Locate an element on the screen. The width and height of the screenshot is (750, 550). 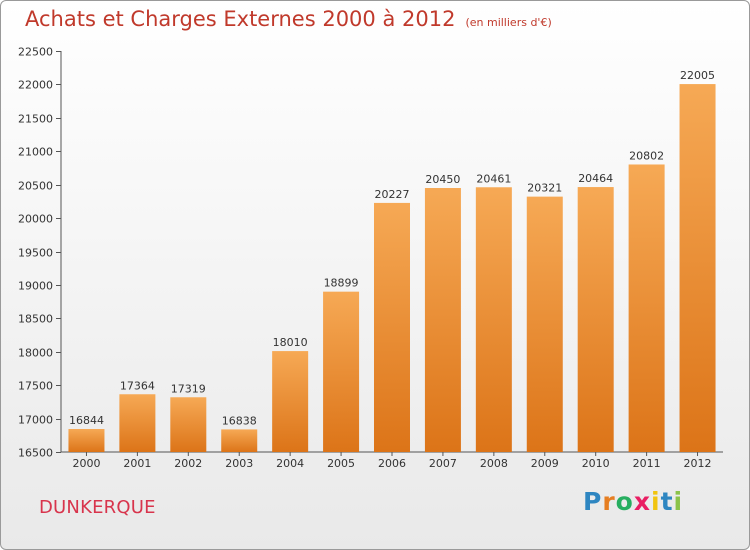
city-name: DUNKERQUE is located at coordinates (97, 507).